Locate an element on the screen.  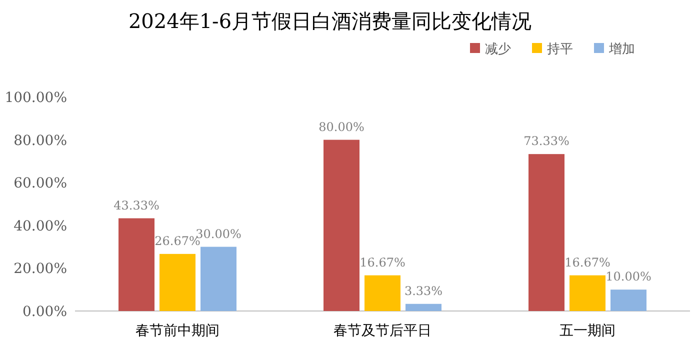
ytick: 60.00% is located at coordinates (40, 184).